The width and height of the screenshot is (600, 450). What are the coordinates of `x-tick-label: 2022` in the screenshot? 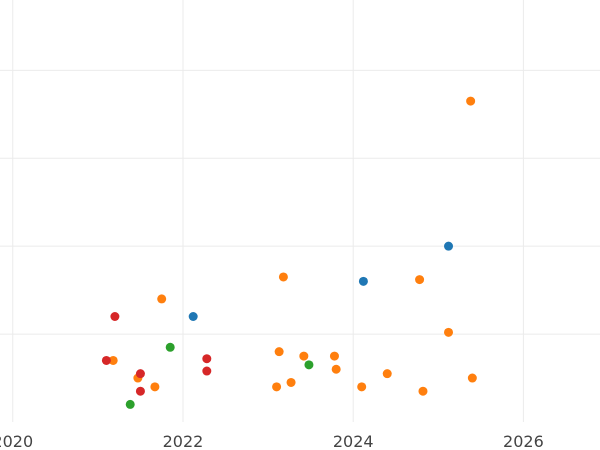 It's located at (183, 441).